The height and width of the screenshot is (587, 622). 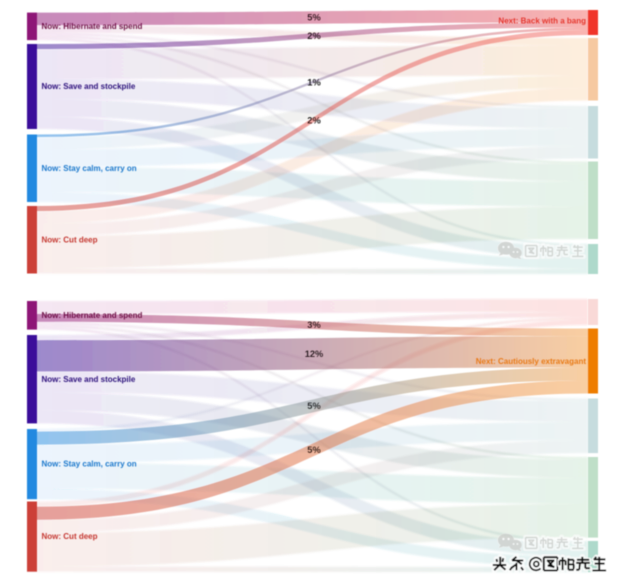 I want to click on svg-text: 1%, so click(x=314, y=82).